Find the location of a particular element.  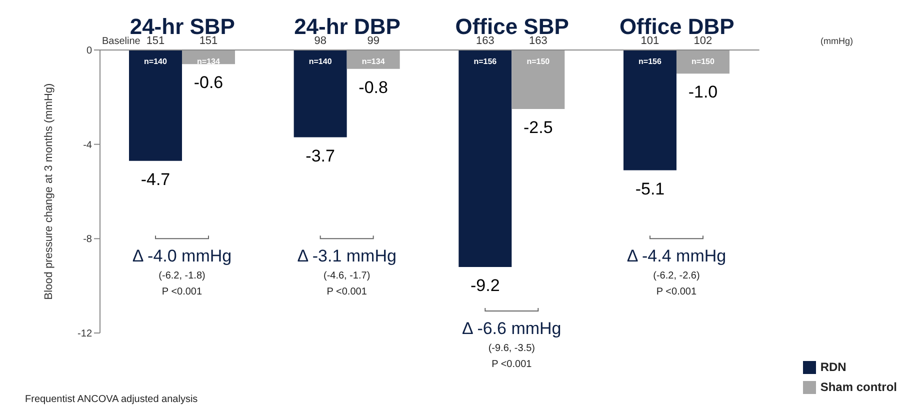

annotation: Δ -4.0 mmHg is located at coordinates (182, 256).